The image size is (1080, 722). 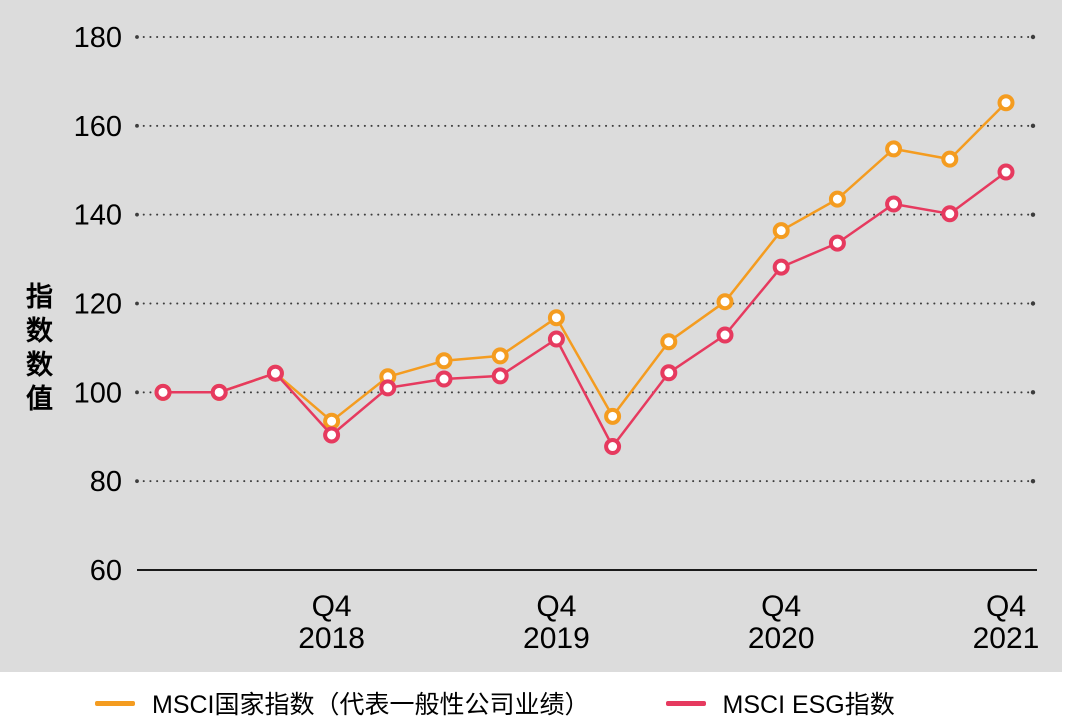 What do you see at coordinates (98, 38) in the screenshot?
I see `y-tick-label-180: 180` at bounding box center [98, 38].